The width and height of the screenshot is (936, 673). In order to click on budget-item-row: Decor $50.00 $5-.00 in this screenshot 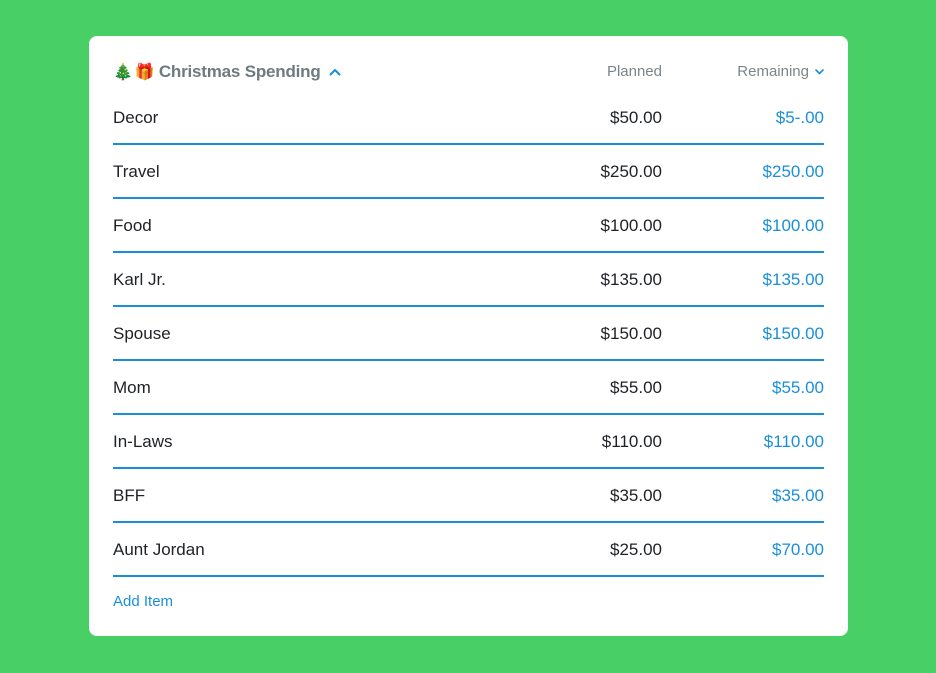, I will do `click(468, 118)`.